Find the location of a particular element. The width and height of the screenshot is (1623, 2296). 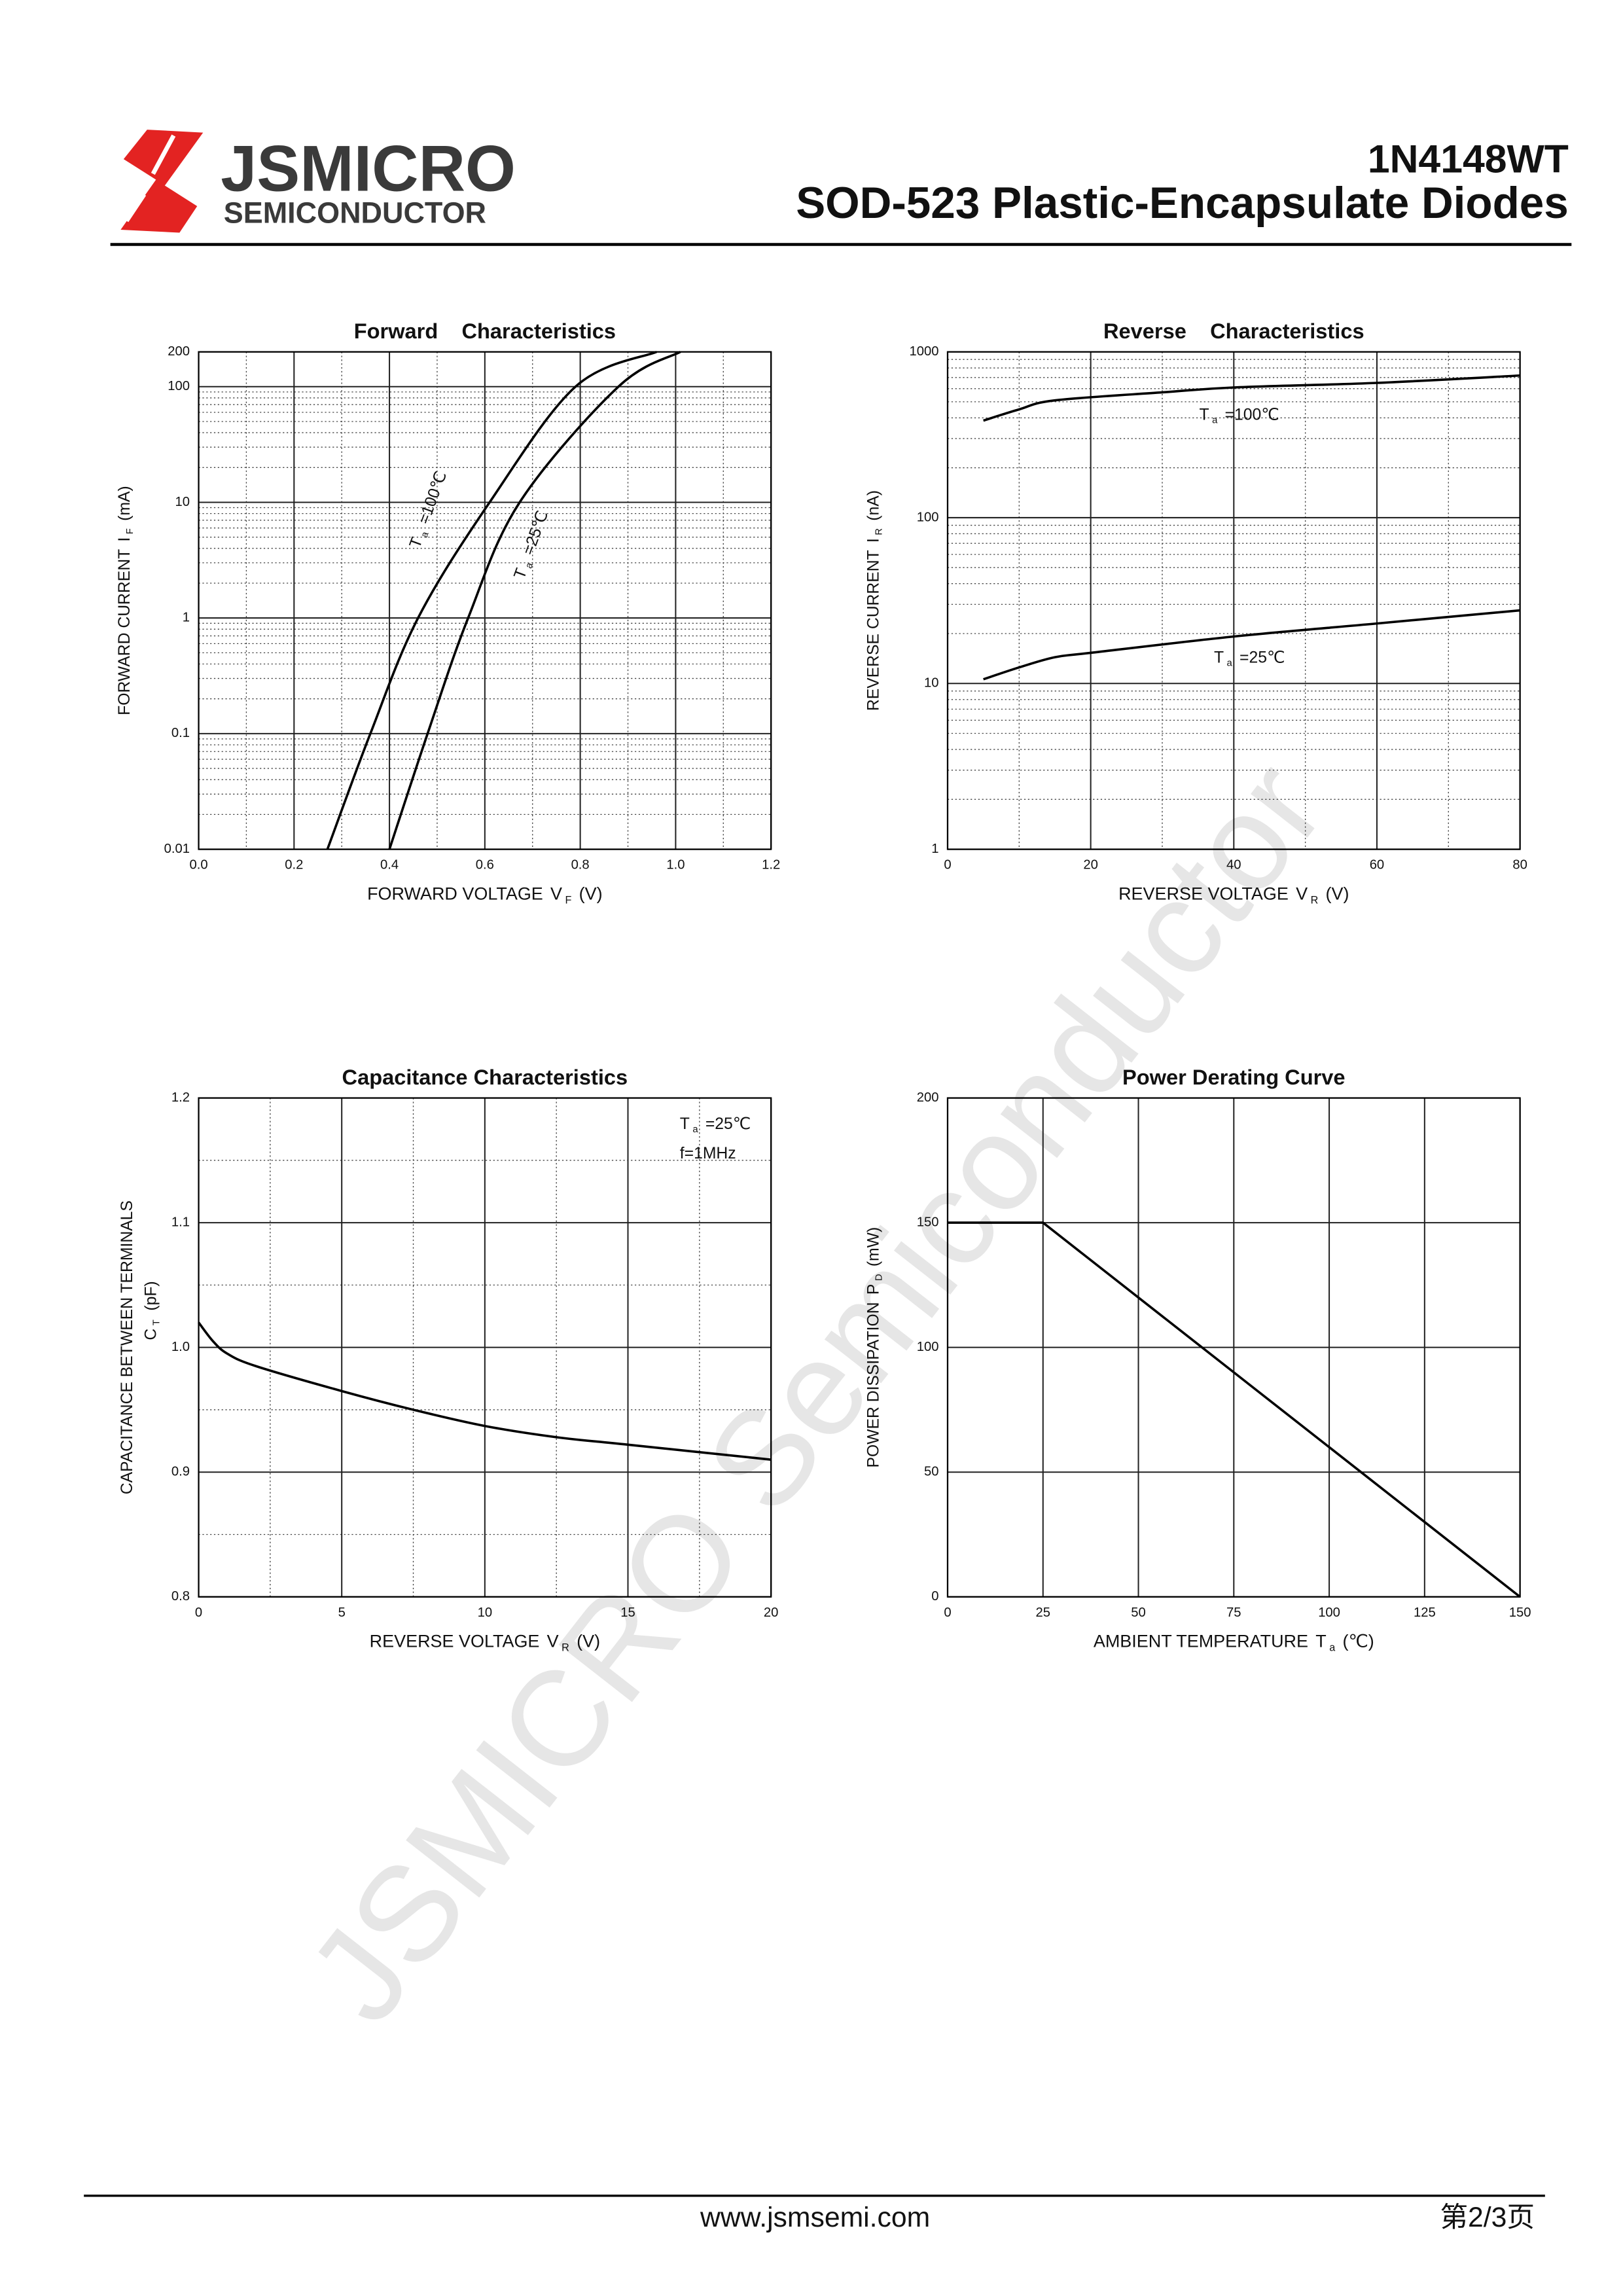

series-label: Ta =100℃ is located at coordinates (429, 510).